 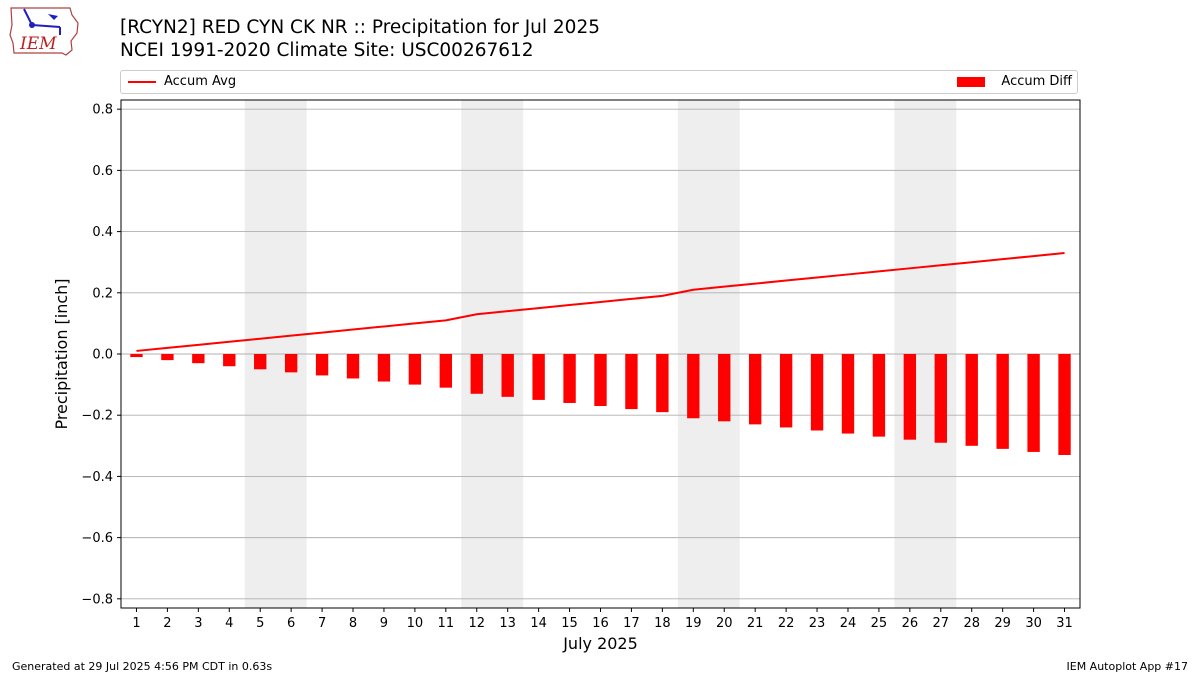 What do you see at coordinates (136, 623) in the screenshot?
I see `x-tick-label: 1` at bounding box center [136, 623].